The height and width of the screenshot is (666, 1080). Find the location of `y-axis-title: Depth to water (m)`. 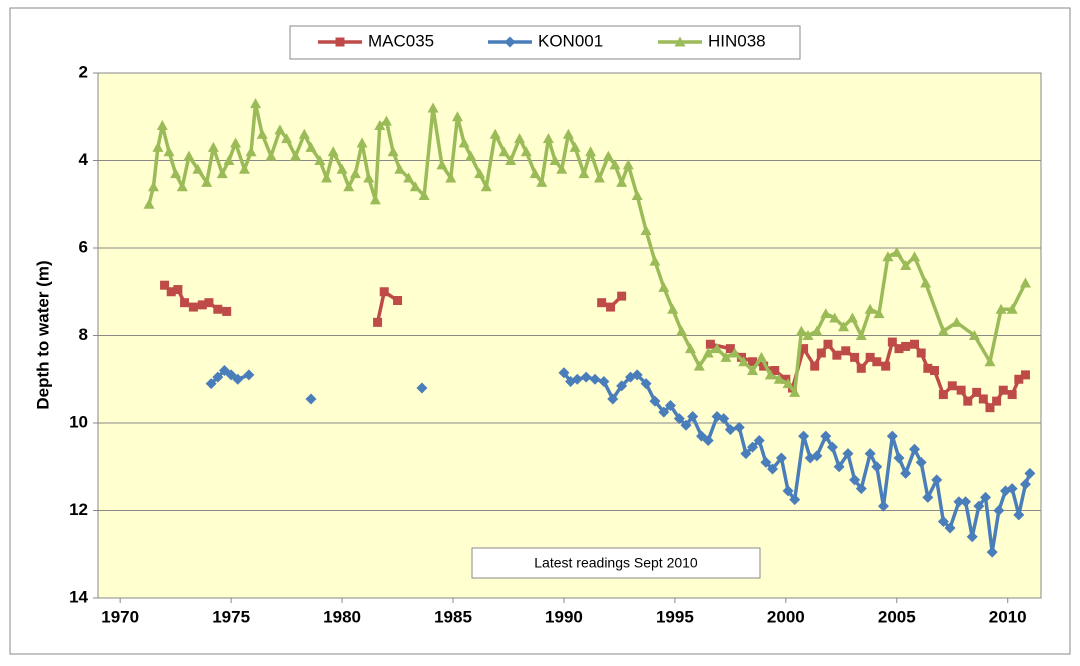

y-axis-title: Depth to water (m) is located at coordinates (42, 334).